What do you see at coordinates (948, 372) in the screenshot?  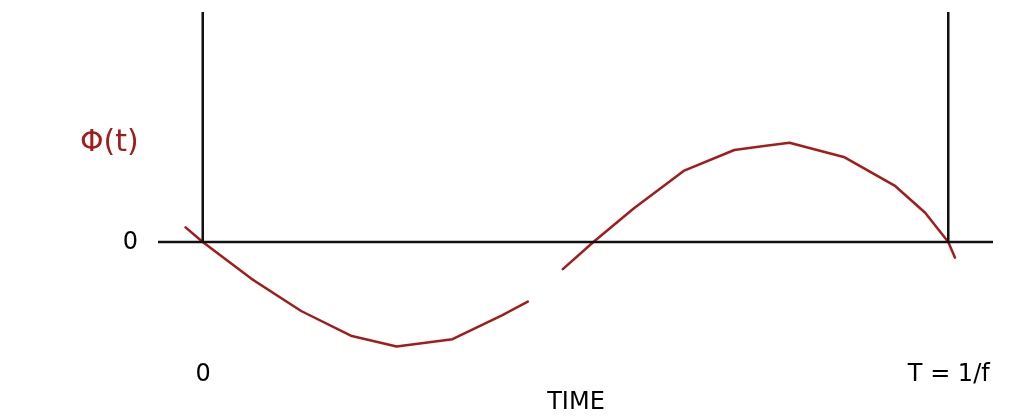 I see `x-tick-label: T = 1/f` at bounding box center [948, 372].